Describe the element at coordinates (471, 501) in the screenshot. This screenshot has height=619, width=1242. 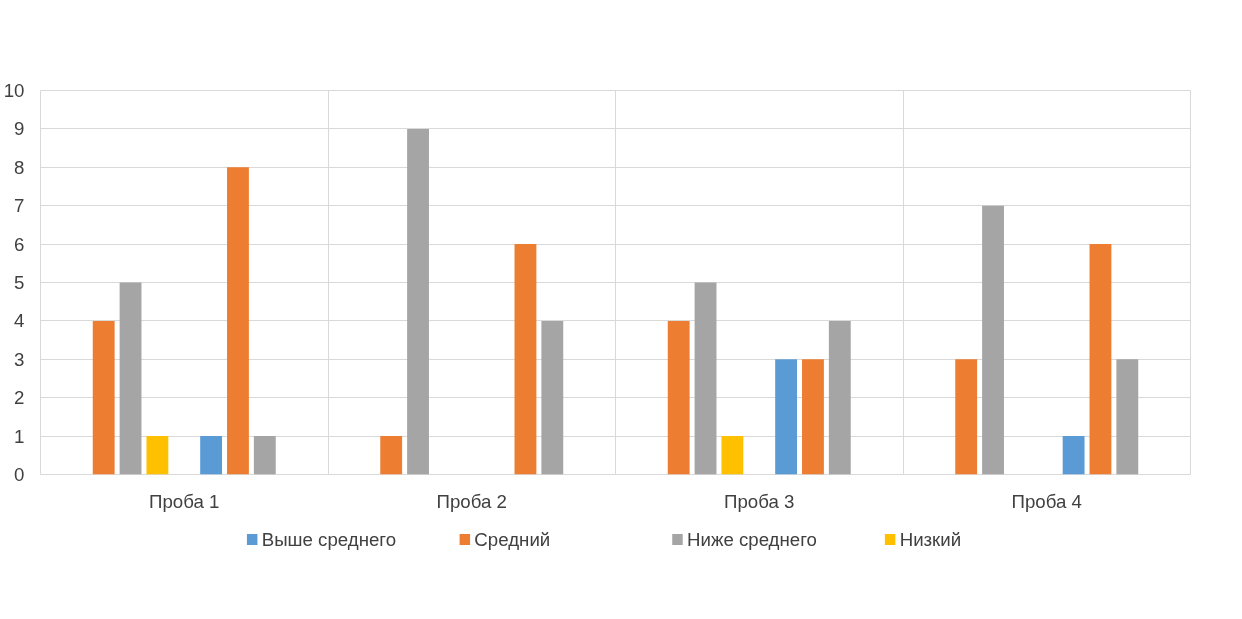
I see `x-tick-label: Проба 2` at that location.